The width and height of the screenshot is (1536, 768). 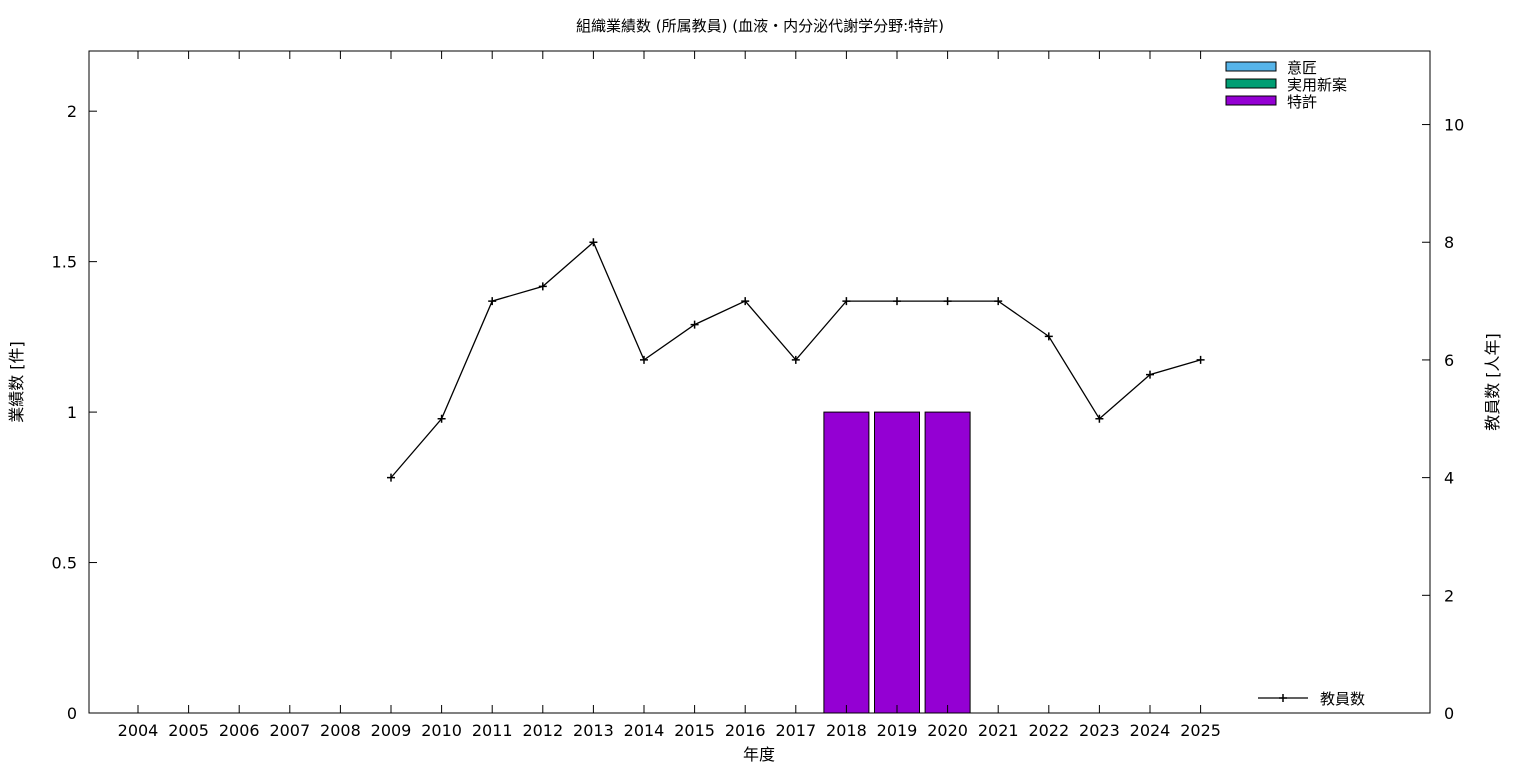 I want to click on x-tick-label: 2012, so click(x=542, y=730).